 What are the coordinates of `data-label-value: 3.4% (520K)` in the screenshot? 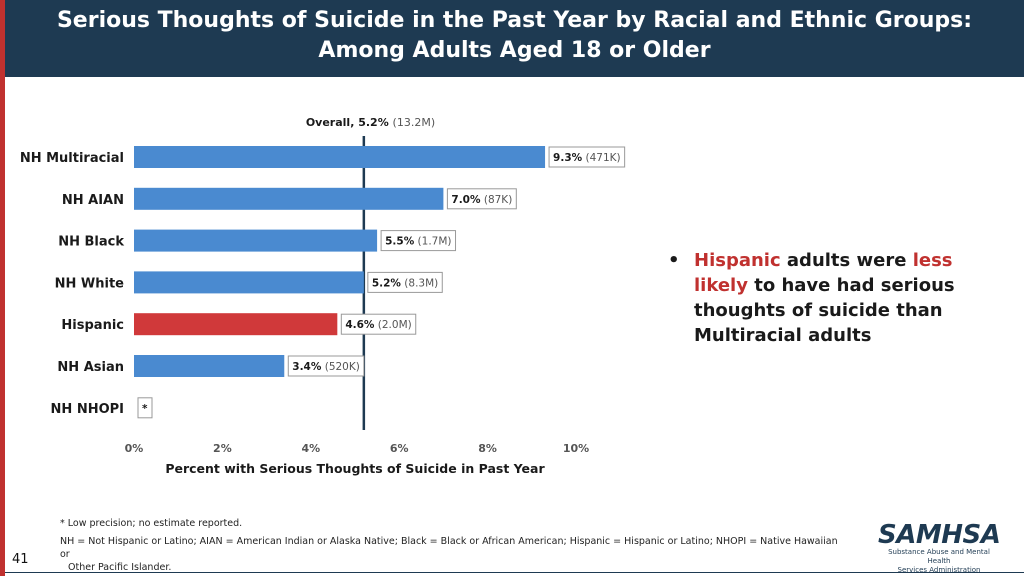 It's located at (326, 367).